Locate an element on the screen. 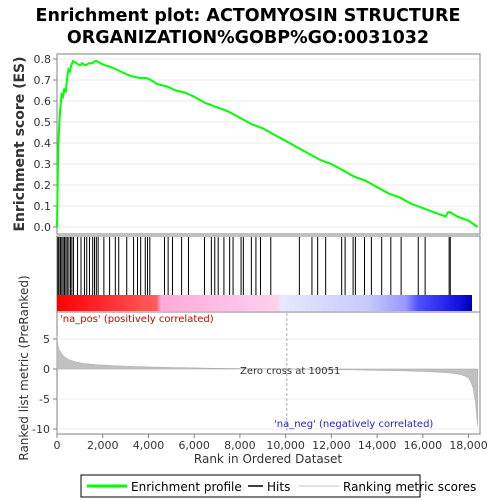  metric-y-tick-label: -5 is located at coordinates (44, 399).